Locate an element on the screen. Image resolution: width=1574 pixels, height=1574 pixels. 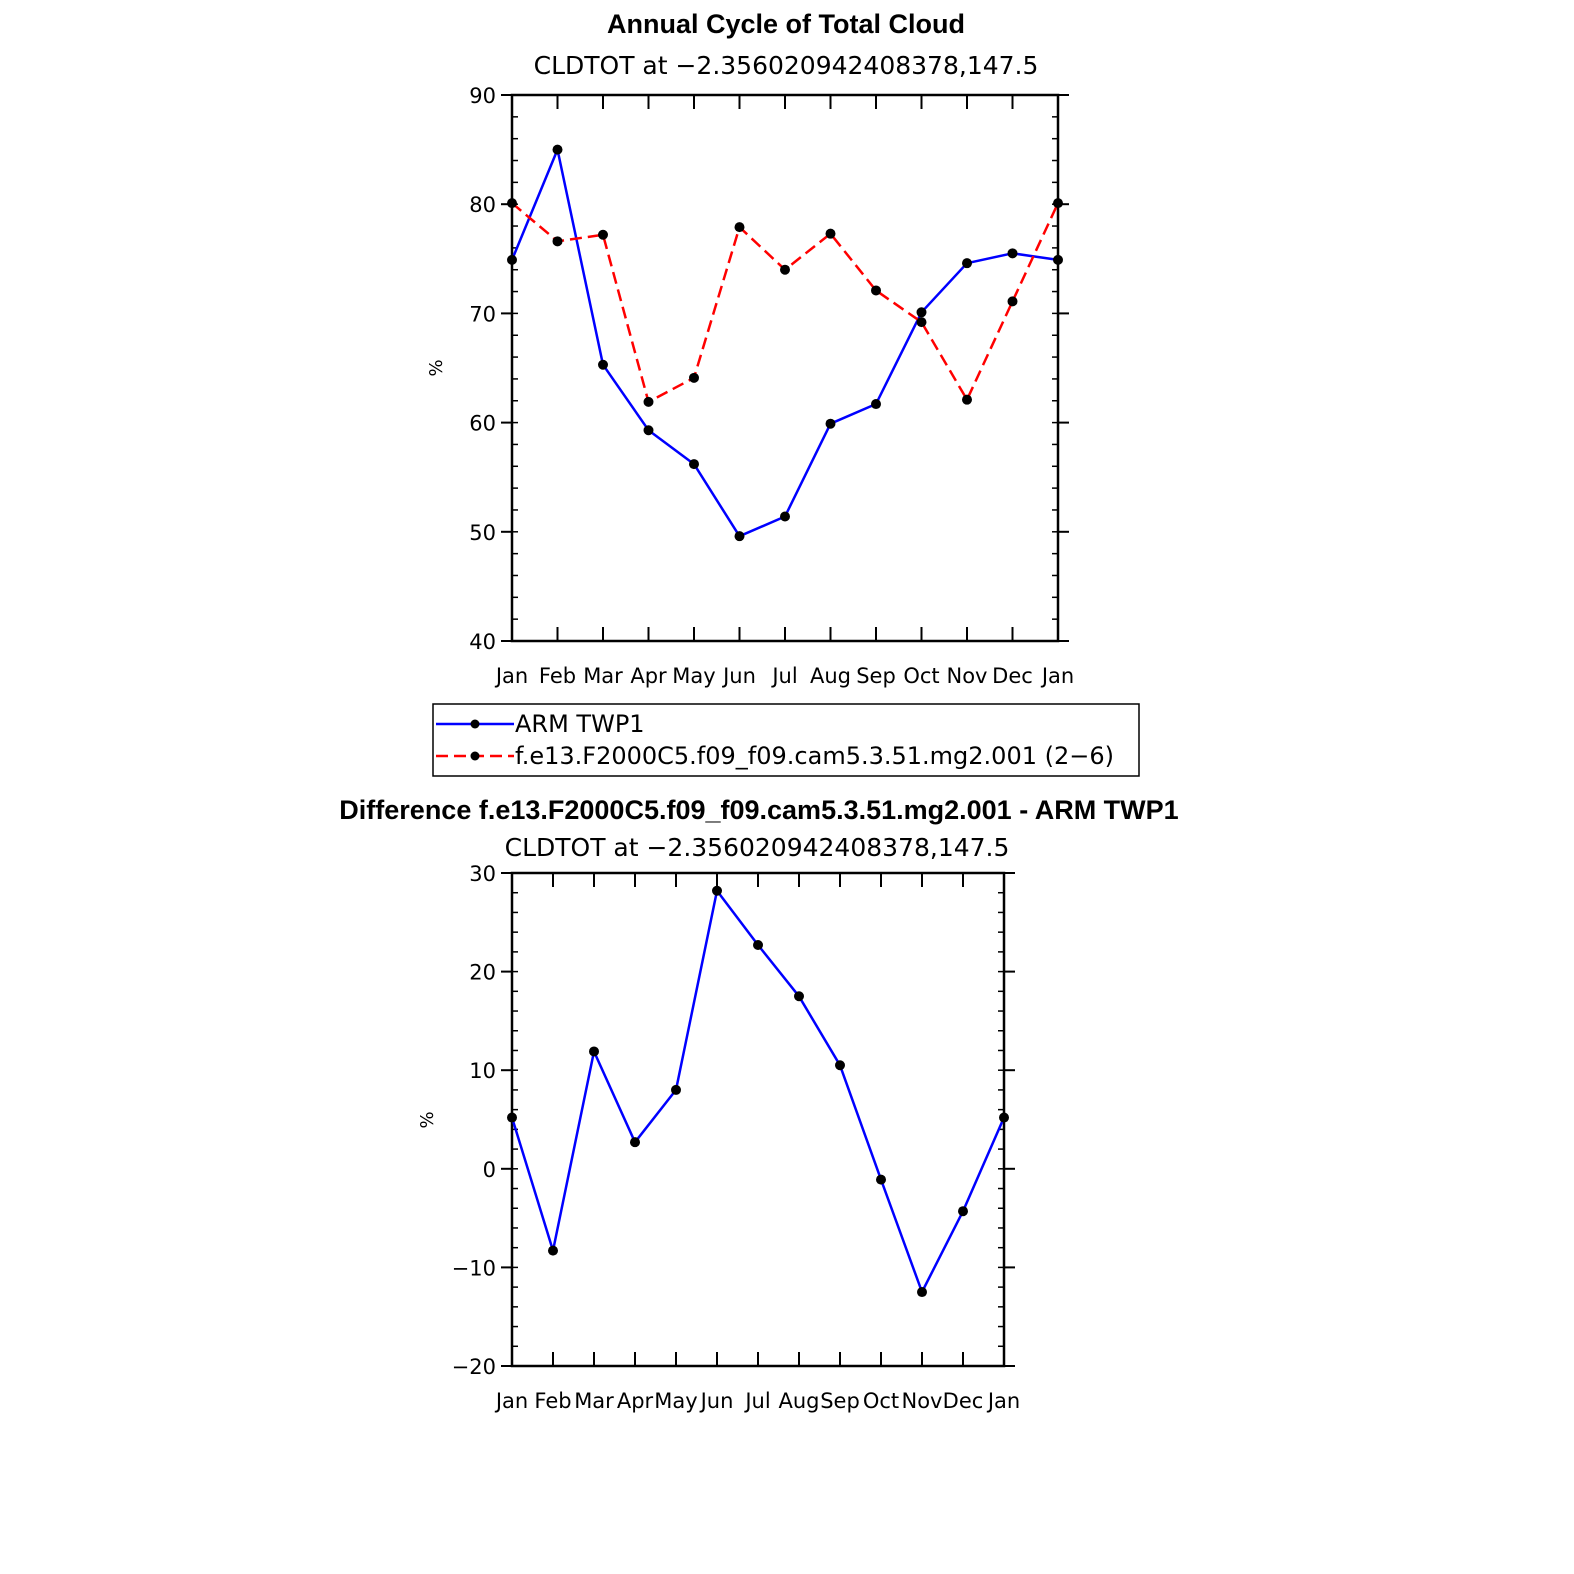
chart1-y-tick-label: 90 is located at coordinates (482, 96).